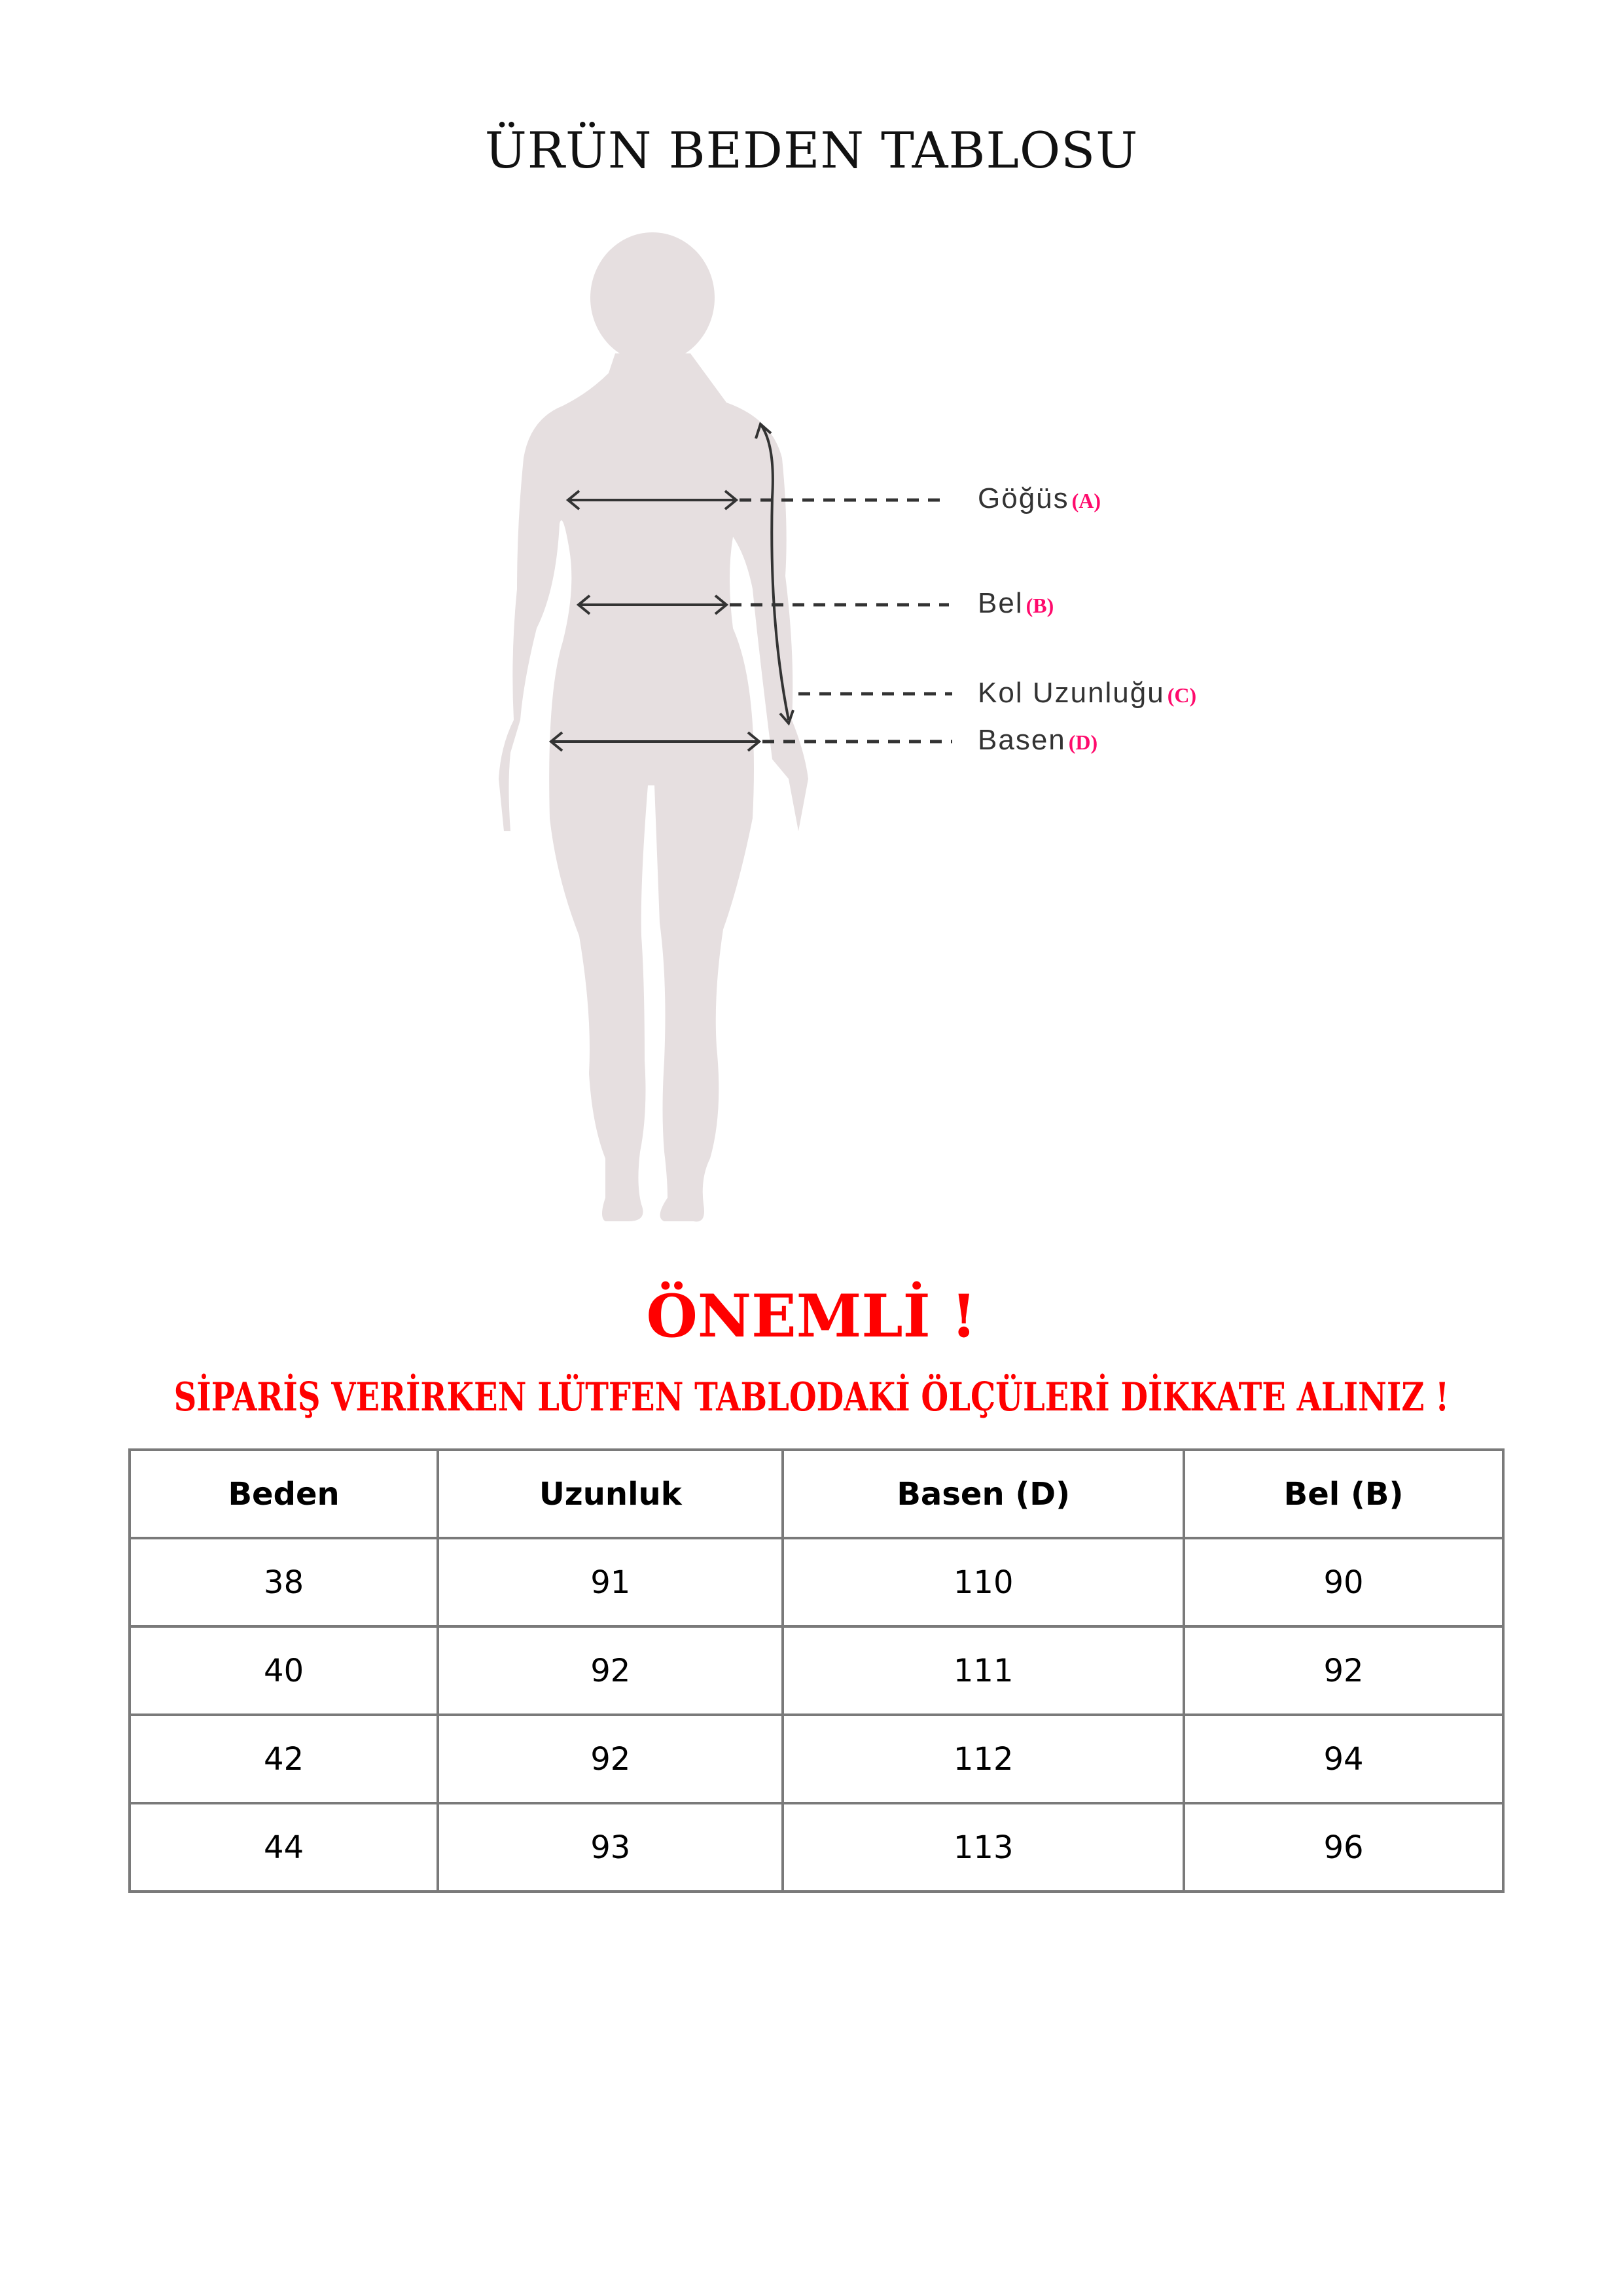 The width and height of the screenshot is (1623, 2296). I want to click on page-title: ÜRÜN BEDEN TABLOSU, so click(811, 150).